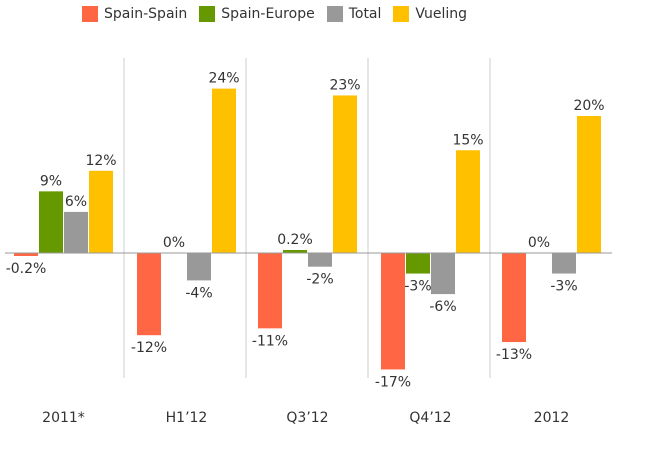 This screenshot has width=648, height=460. I want to click on legend-label-total: Total, so click(365, 14).